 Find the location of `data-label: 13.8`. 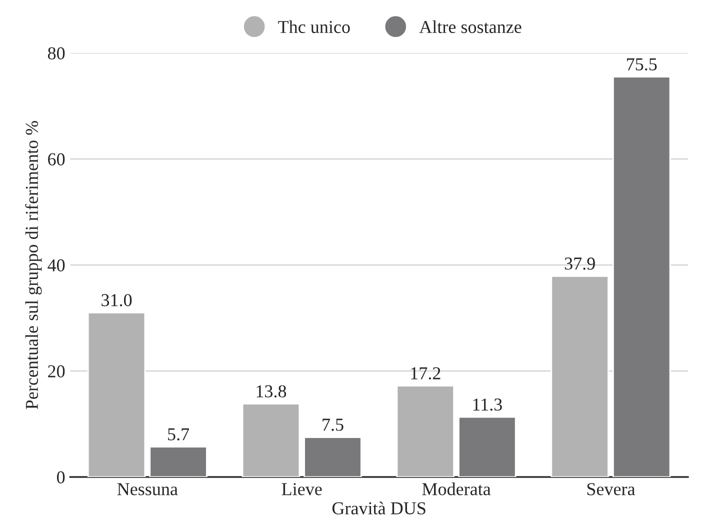

data-label: 13.8 is located at coordinates (271, 391).